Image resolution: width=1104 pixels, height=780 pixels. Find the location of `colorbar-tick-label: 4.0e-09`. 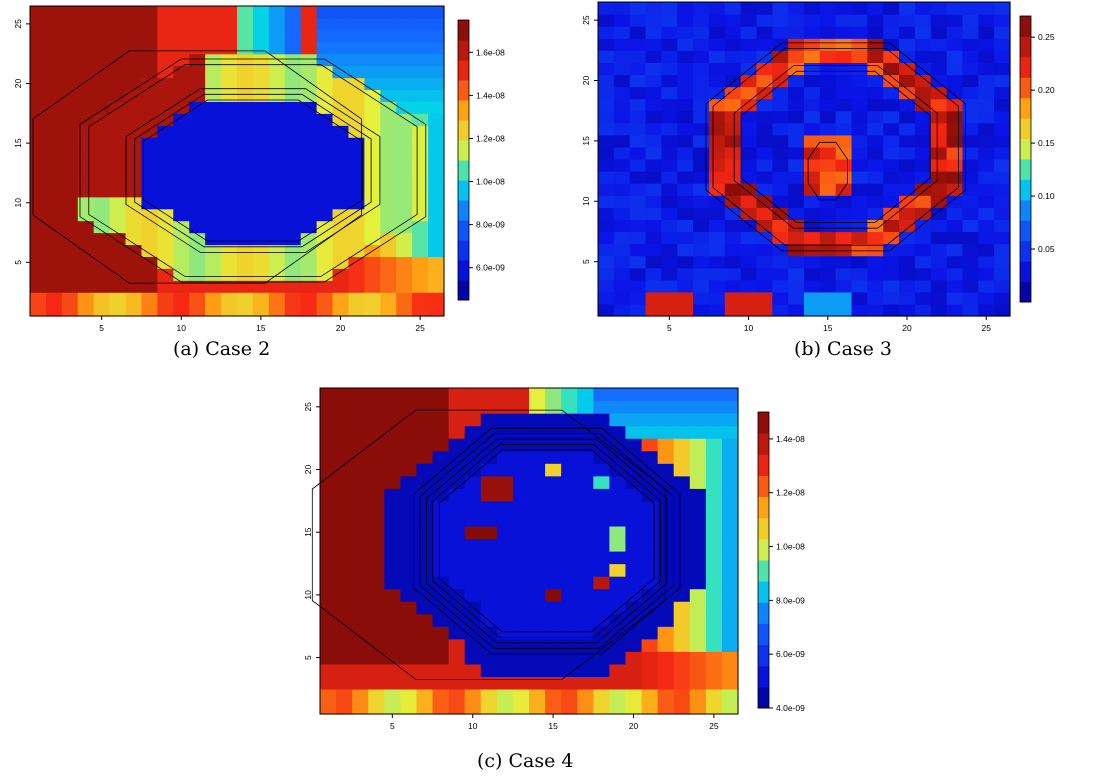

colorbar-tick-label: 4.0e-09 is located at coordinates (790, 708).